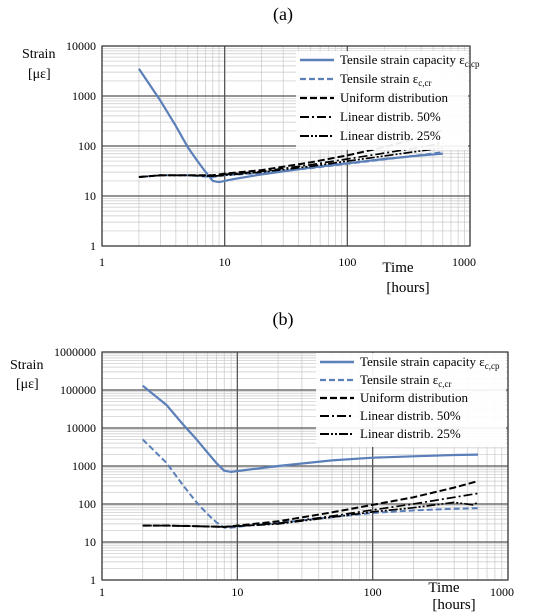  I want to click on y-tick-label: 1000000, so click(75, 352).